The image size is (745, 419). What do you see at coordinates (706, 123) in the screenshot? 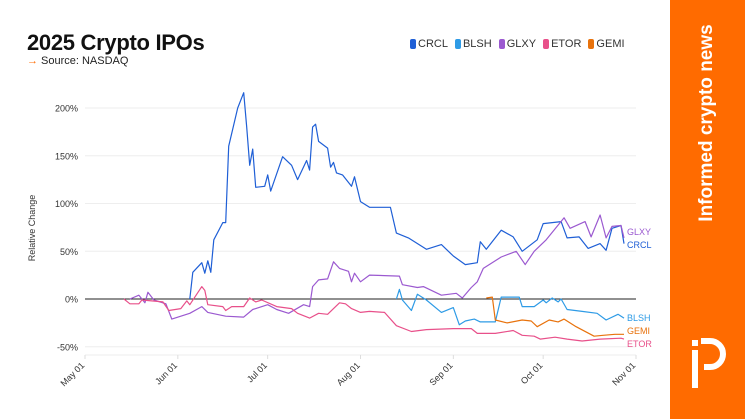
I see `brand-tagline: Informed crypto news` at bounding box center [706, 123].